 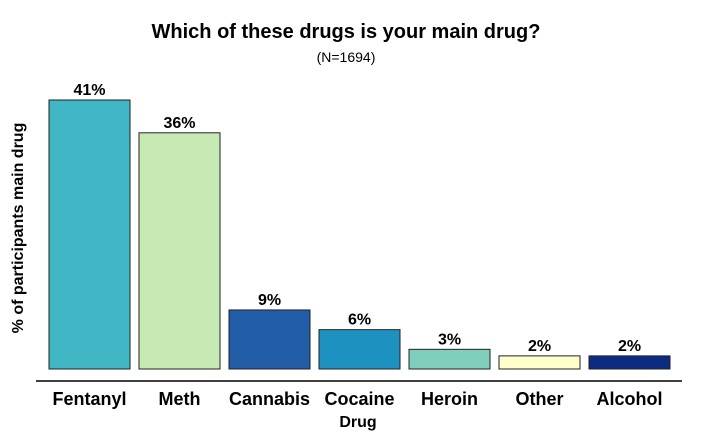 What do you see at coordinates (629, 346) in the screenshot?
I see `data-label-alcohol: 2%` at bounding box center [629, 346].